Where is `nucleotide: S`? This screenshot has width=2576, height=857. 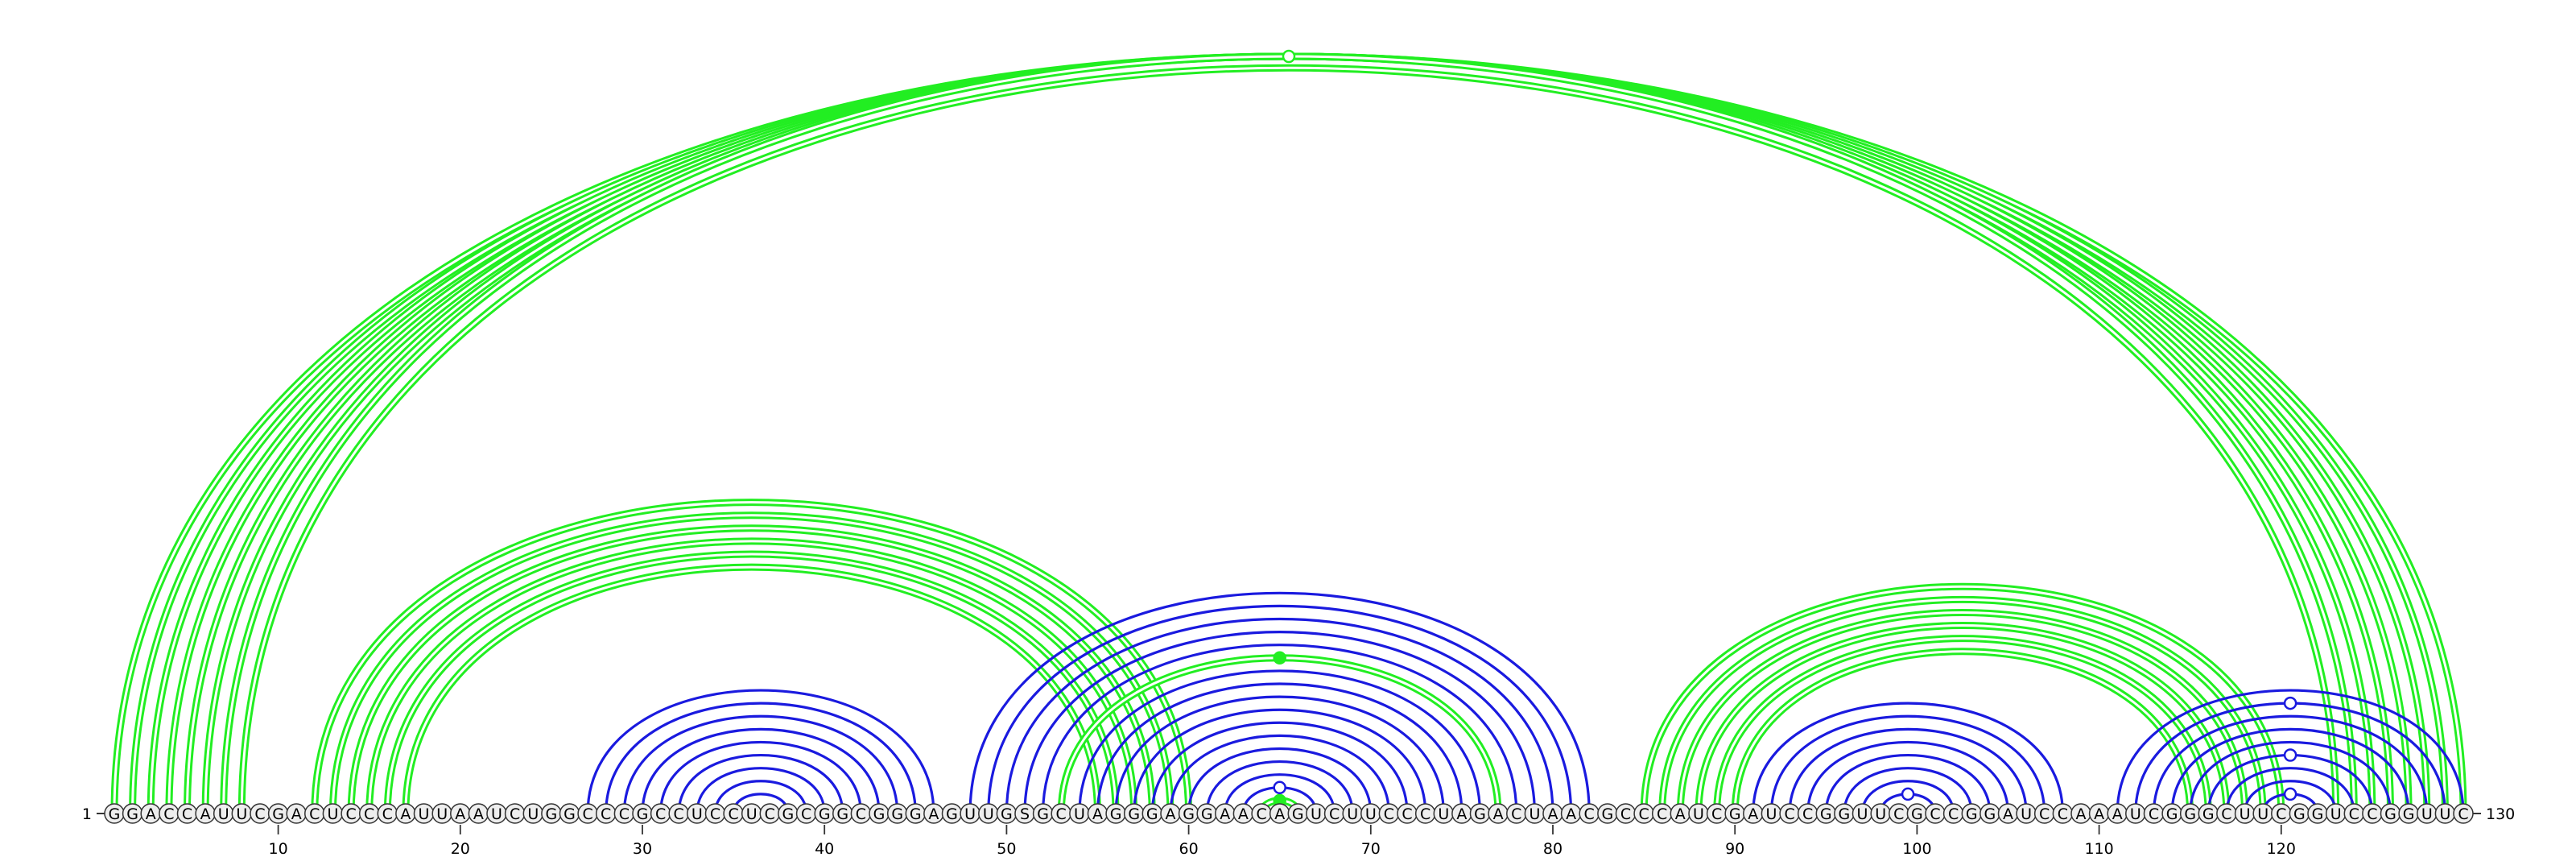
nucleotide: S is located at coordinates (1024, 813).